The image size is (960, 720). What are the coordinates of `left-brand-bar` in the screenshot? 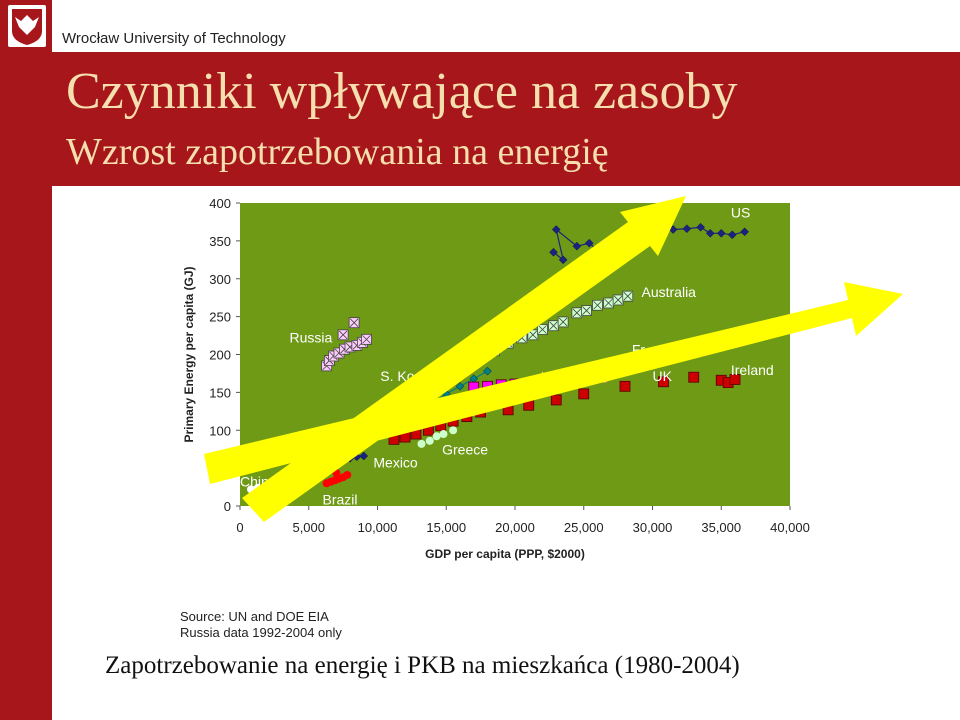 It's located at (26, 360).